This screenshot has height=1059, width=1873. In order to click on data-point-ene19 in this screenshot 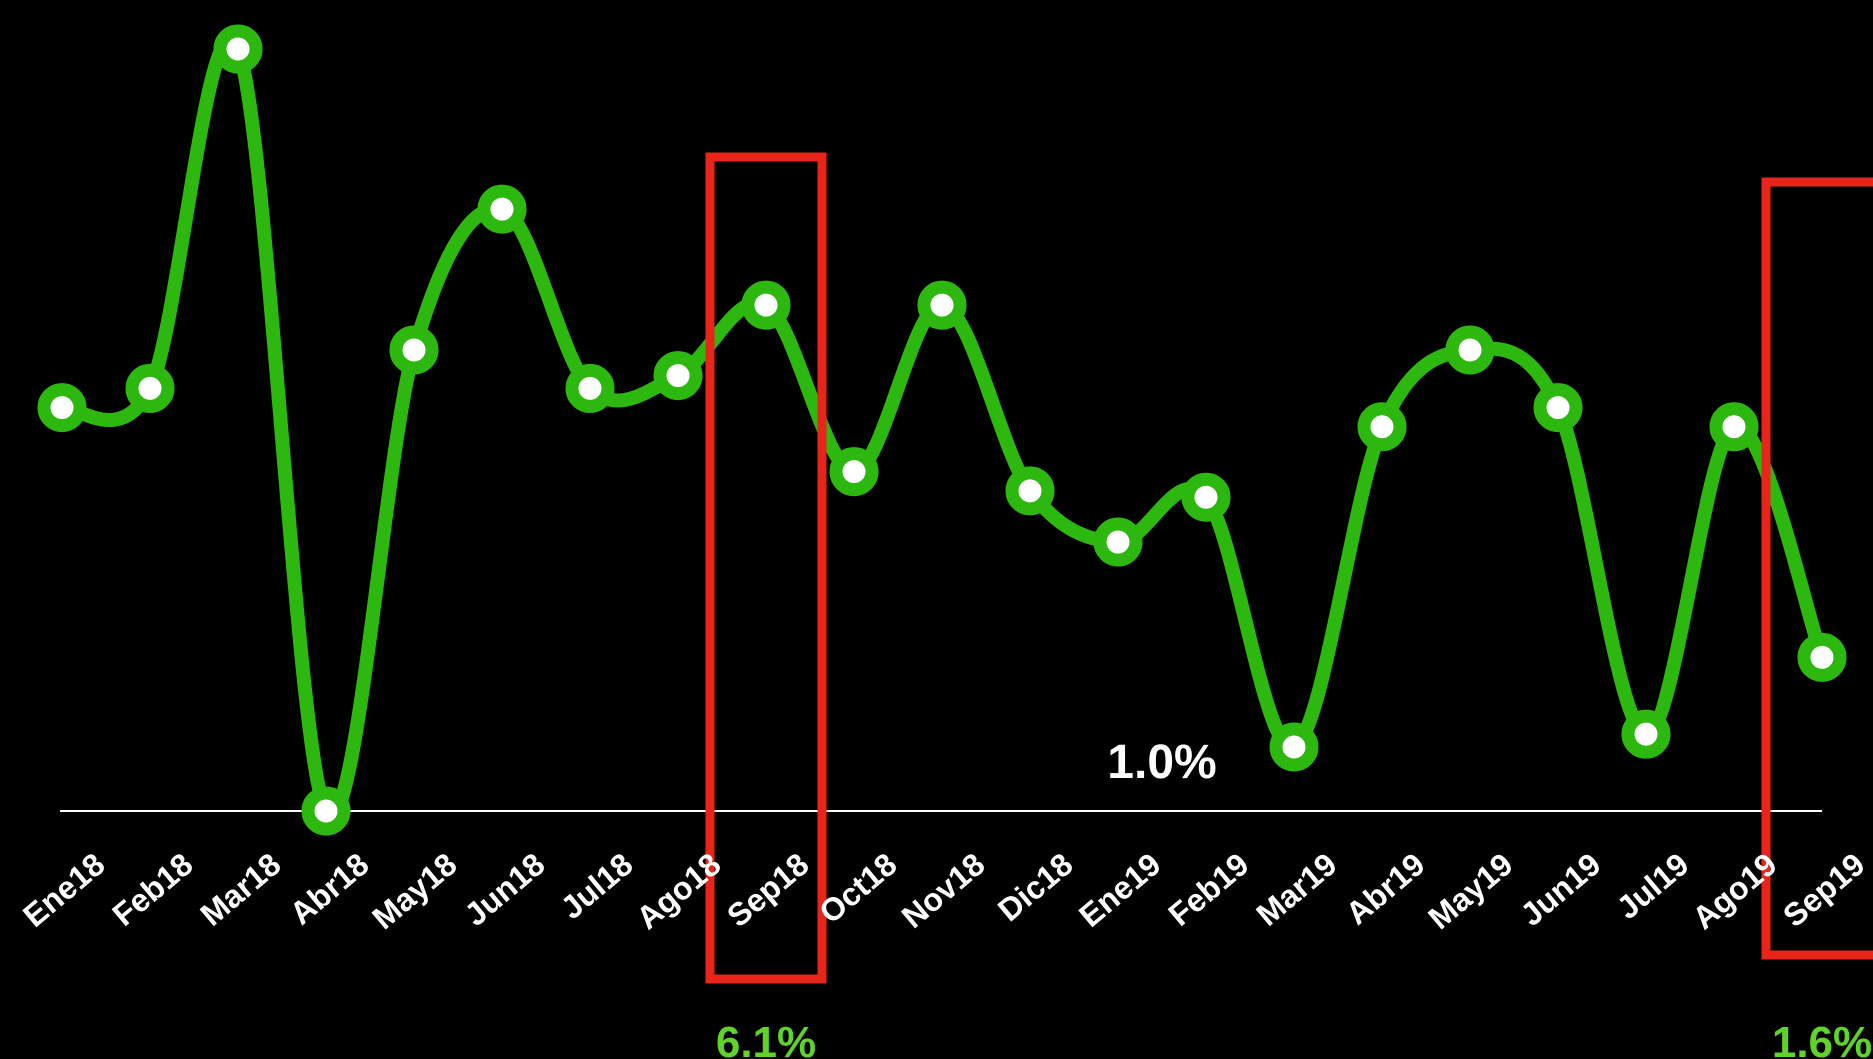, I will do `click(1118, 542)`.